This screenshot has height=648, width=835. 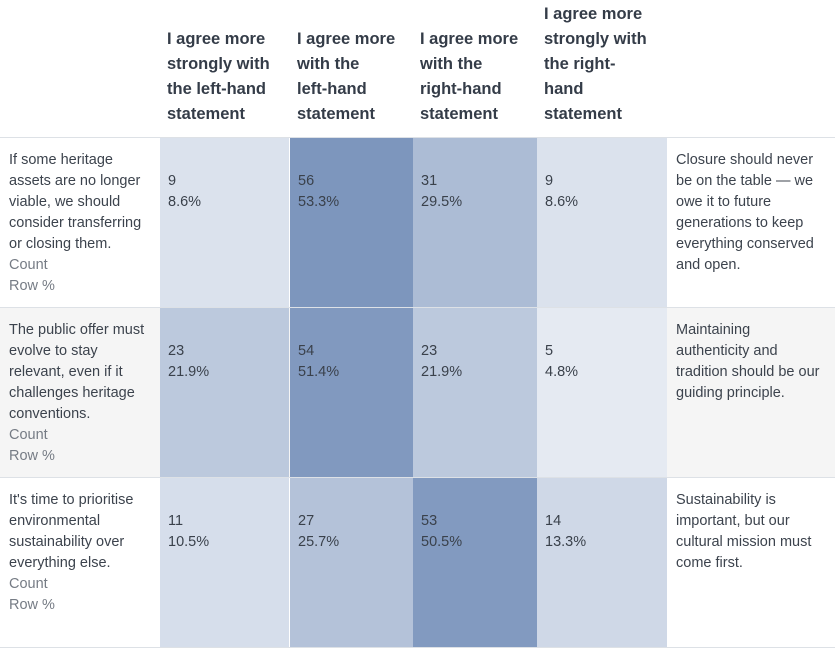 What do you see at coordinates (602, 563) in the screenshot?
I see `heat-cell: 14 13.3%` at bounding box center [602, 563].